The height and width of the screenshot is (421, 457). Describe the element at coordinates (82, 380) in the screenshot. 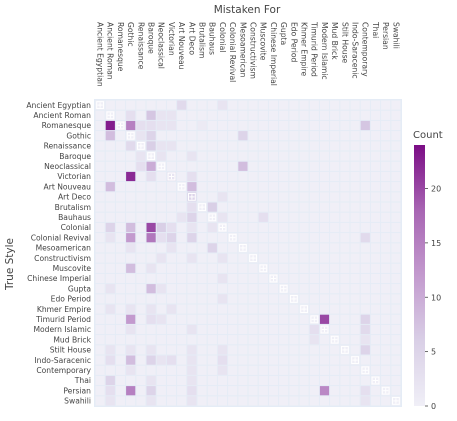

I see `y-tick-label: Thai` at that location.